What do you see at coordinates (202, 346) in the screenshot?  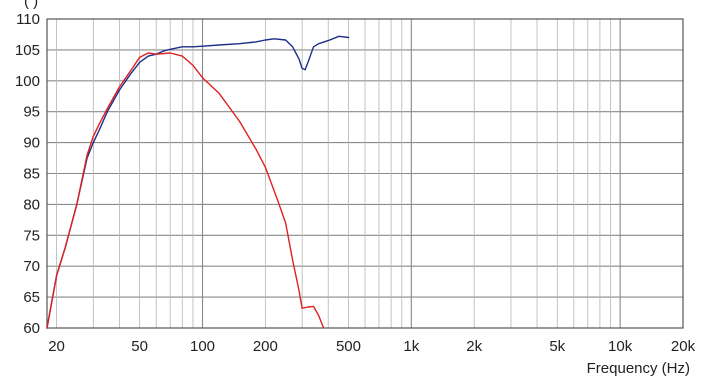 I see `x-tick-label: 100` at bounding box center [202, 346].